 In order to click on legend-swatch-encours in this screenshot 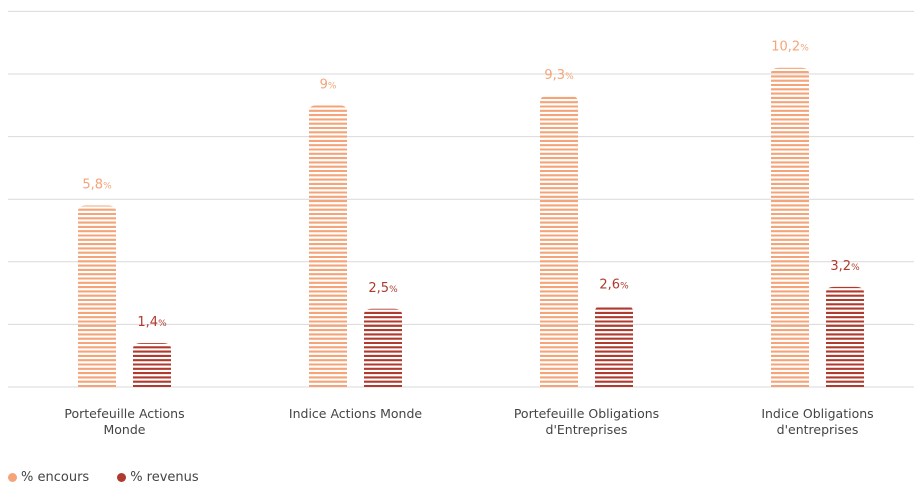, I will do `click(12, 477)`.